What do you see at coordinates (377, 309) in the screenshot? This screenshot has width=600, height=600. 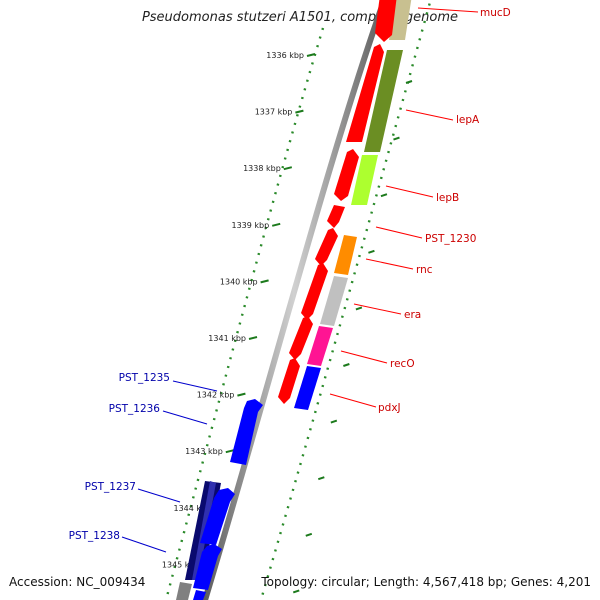 I see `leader-era` at bounding box center [377, 309].